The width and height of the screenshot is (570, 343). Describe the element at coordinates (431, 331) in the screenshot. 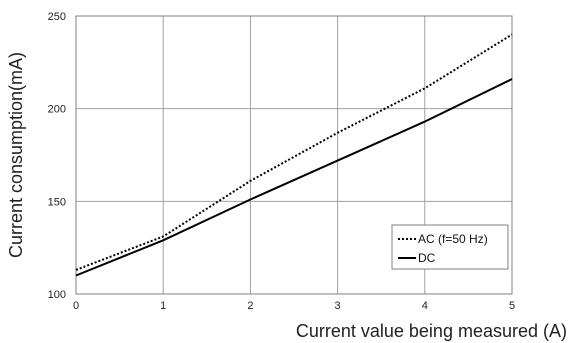

I see `x-axis-label: Current value being measured (A)` at that location.